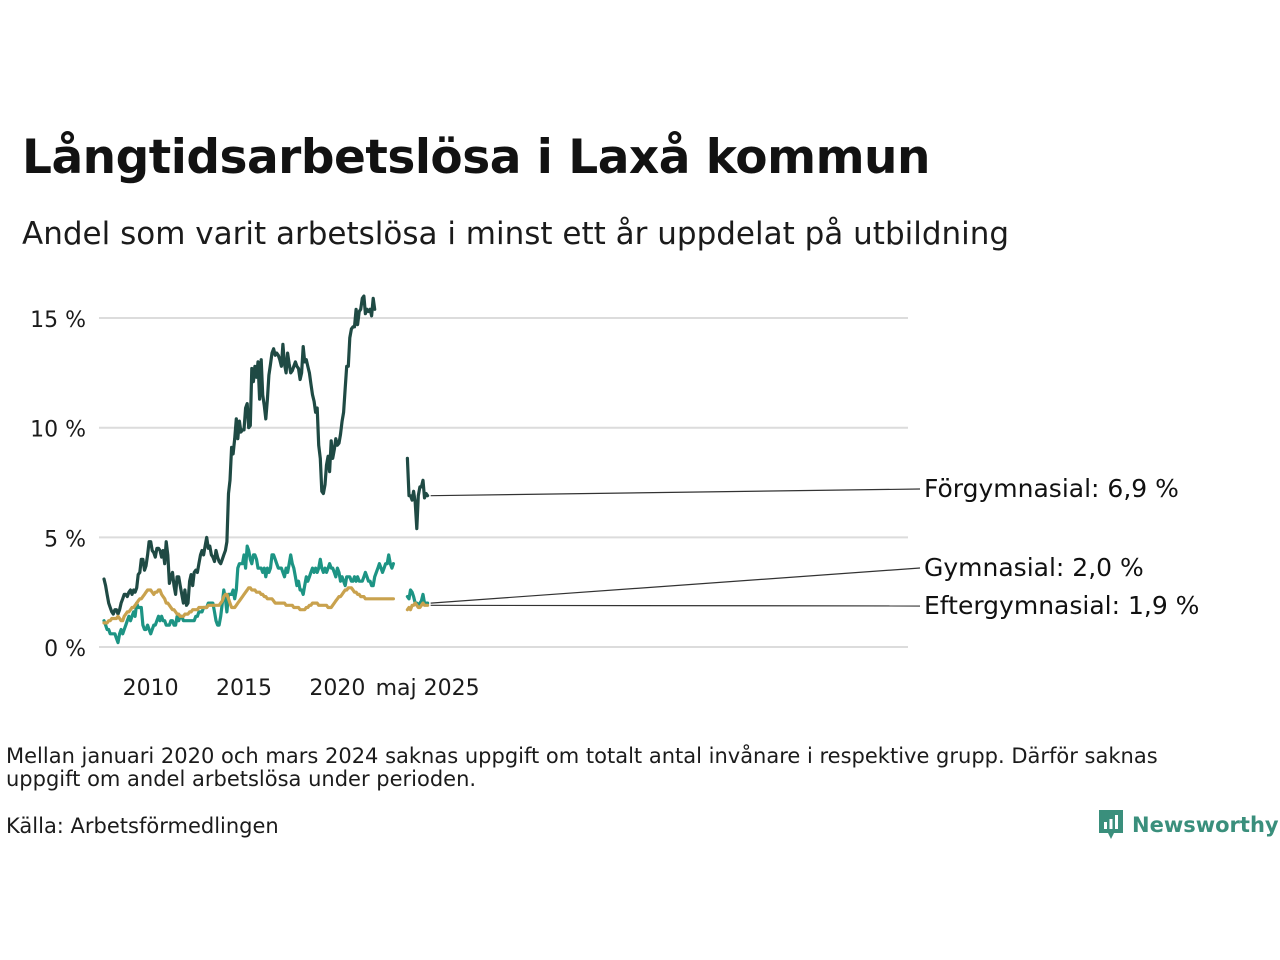  Describe the element at coordinates (1205, 825) in the screenshot. I see `brand-name: Newsworthy` at that location.